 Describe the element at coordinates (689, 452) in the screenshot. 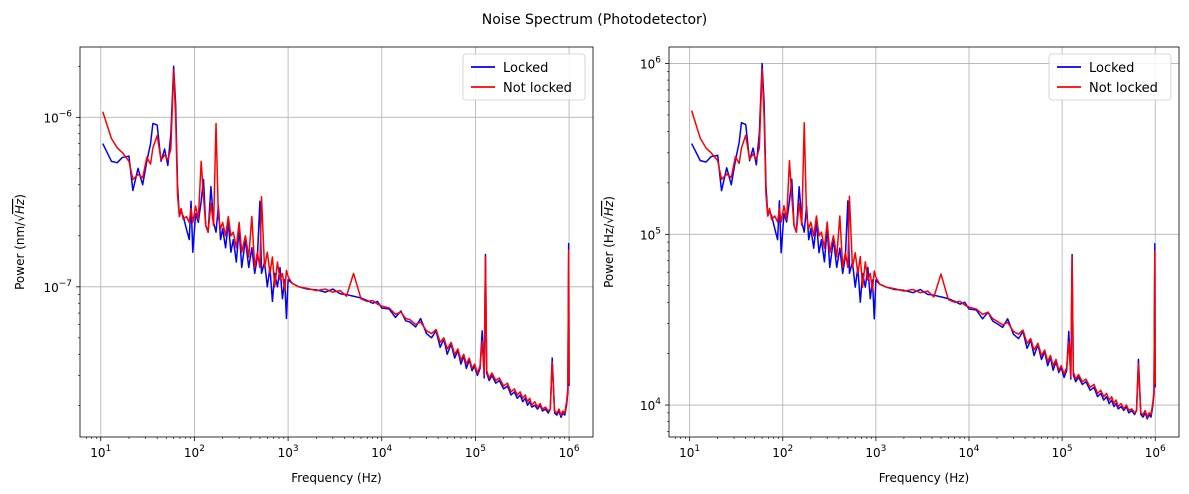

I see `chart-1-x-tick-label-0: 10¹` at that location.